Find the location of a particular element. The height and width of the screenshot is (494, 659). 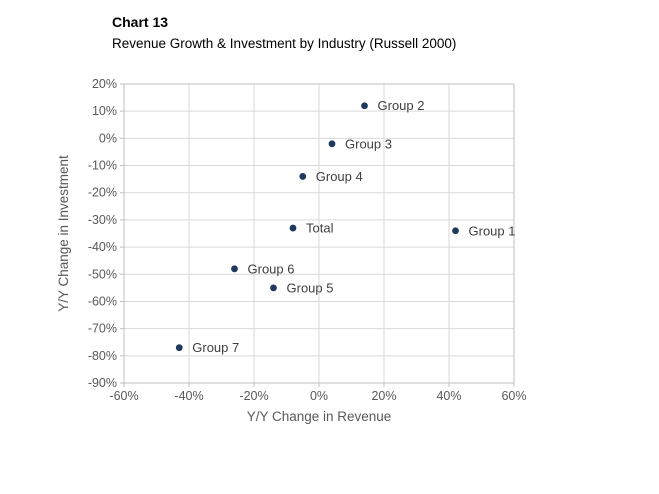

x-tick-label: 40% is located at coordinates (448, 396).